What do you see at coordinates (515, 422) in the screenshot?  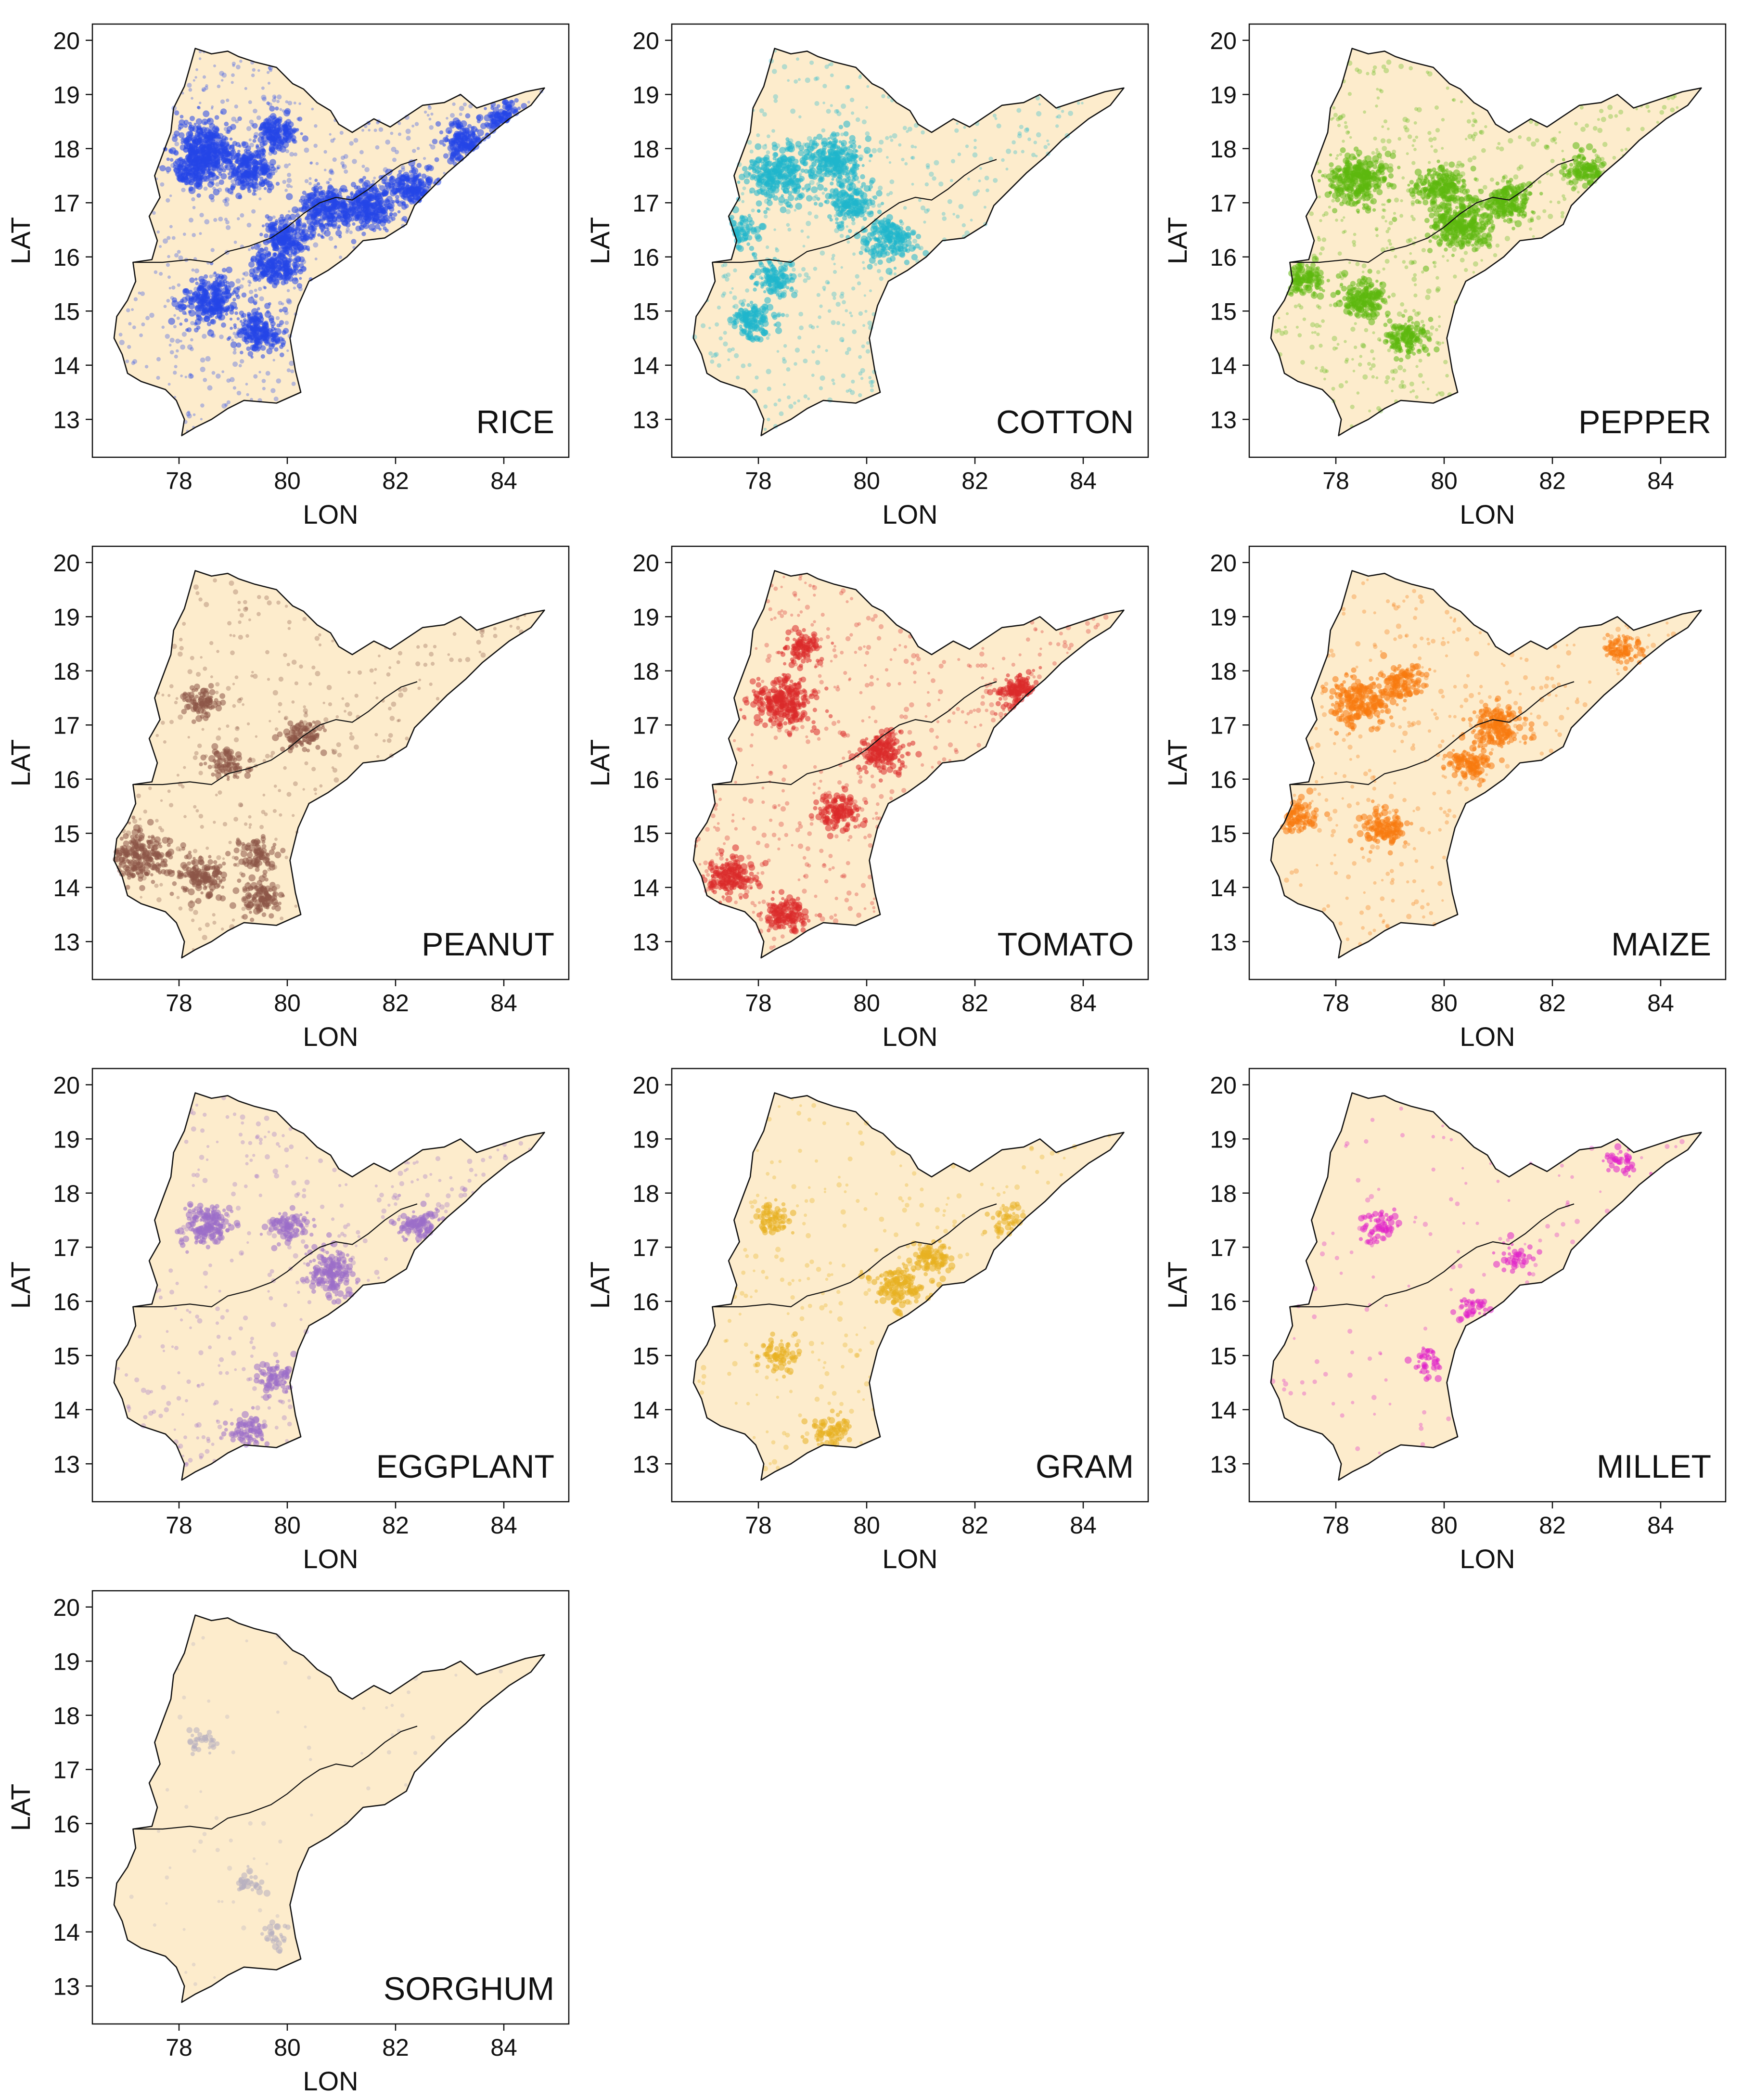 I see `crop-label: RICE` at bounding box center [515, 422].